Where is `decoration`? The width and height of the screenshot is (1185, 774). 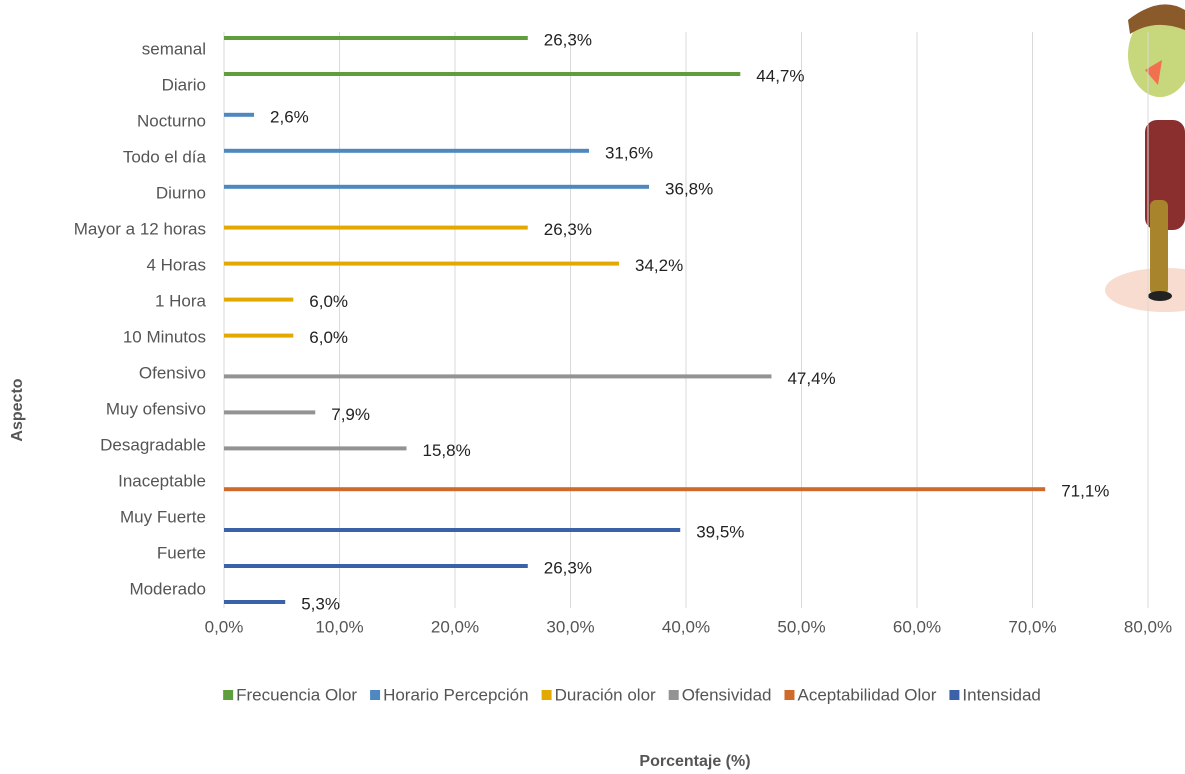 decoration is located at coordinates (1145, 158).